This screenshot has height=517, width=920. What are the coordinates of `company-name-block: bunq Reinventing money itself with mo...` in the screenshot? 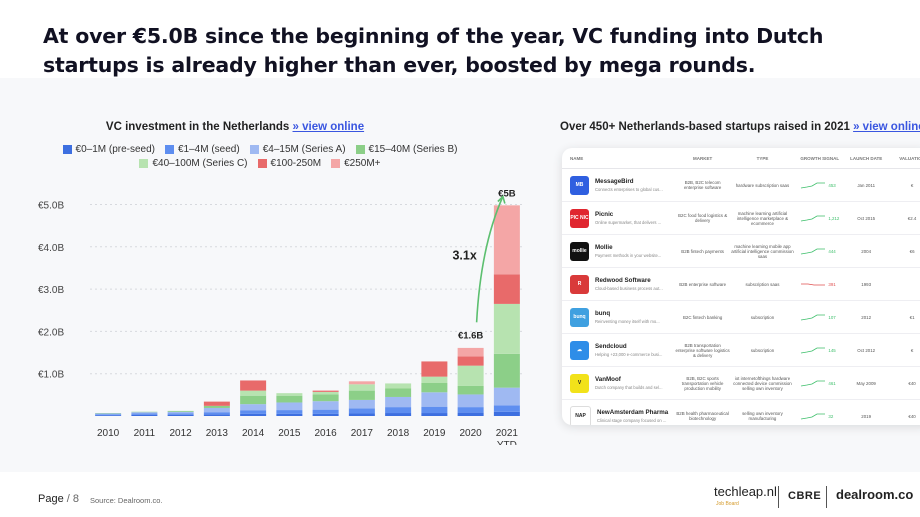 It's located at (627, 317).